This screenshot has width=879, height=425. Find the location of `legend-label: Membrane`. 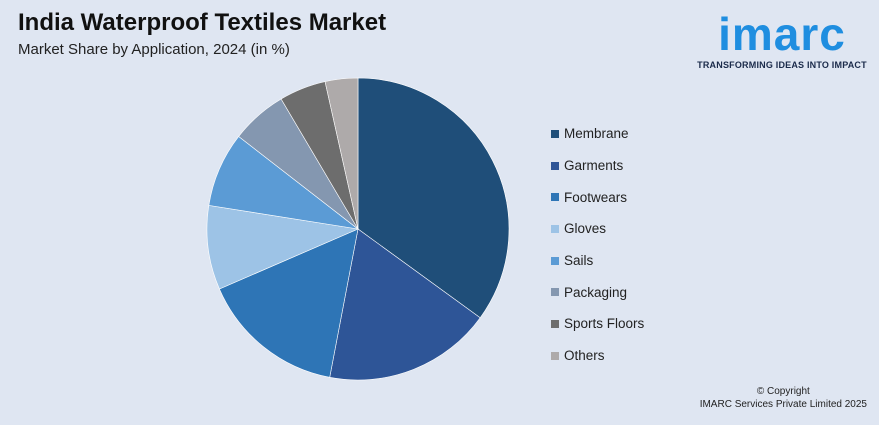

legend-label: Membrane is located at coordinates (596, 134).